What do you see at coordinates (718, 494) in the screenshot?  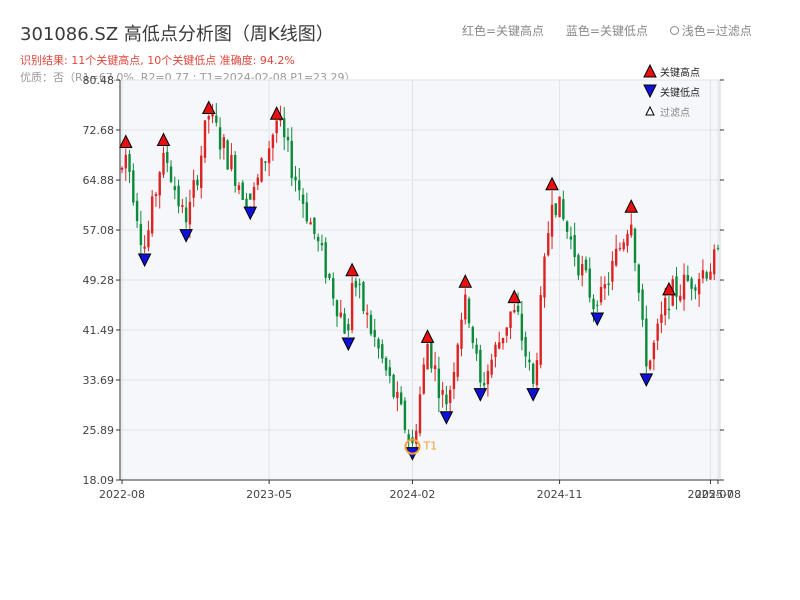 I see `x-tick-label: 2025-08` at bounding box center [718, 494].